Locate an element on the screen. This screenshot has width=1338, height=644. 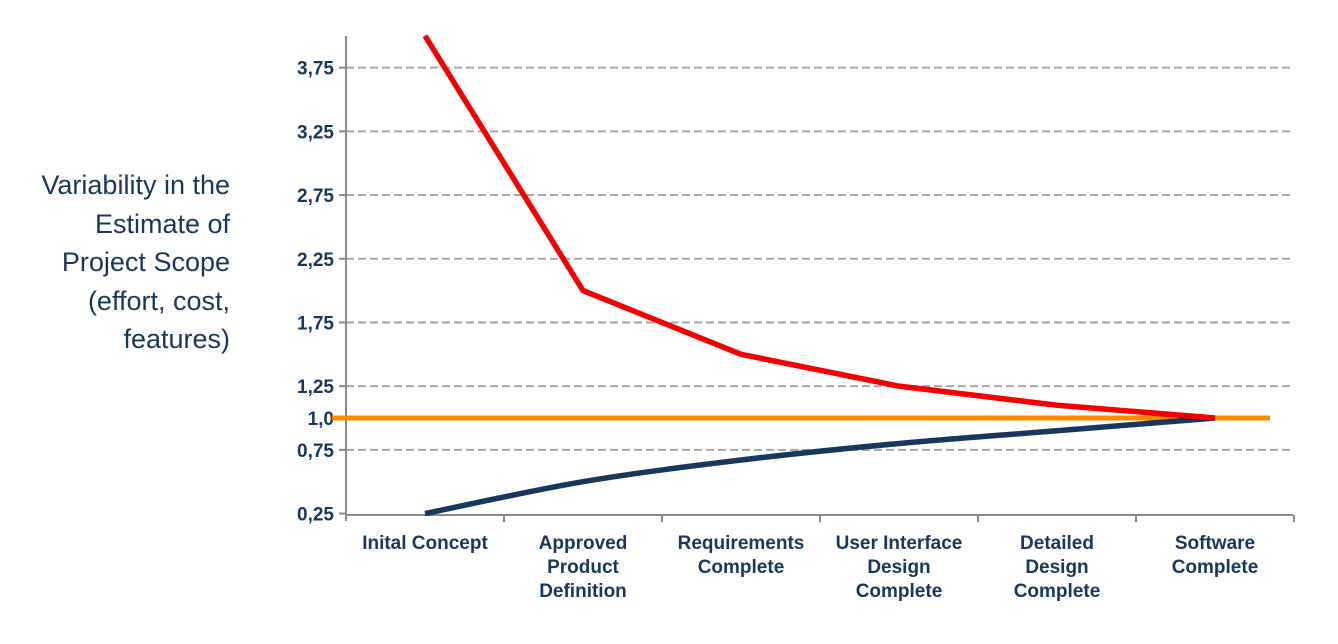
x-category-label: Definition is located at coordinates (583, 591).